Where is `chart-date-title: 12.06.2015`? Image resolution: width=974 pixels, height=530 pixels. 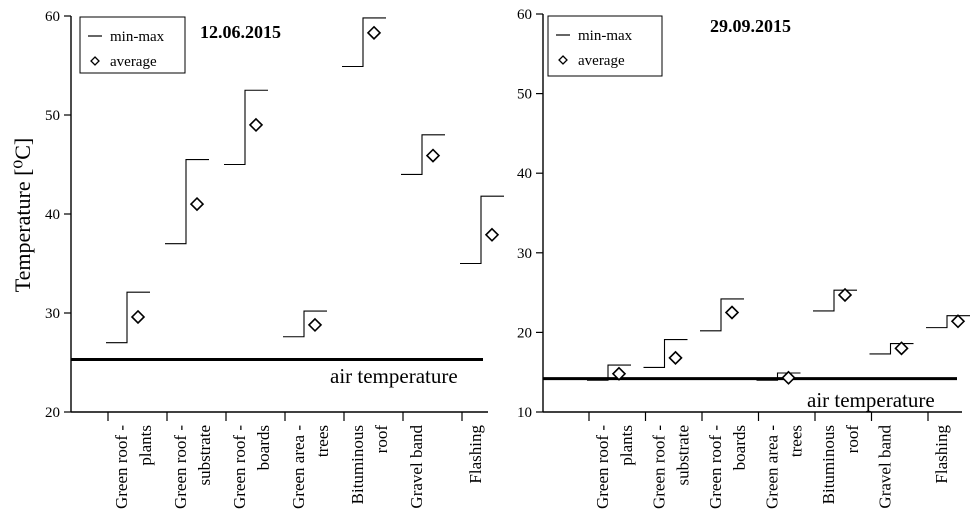 chart-date-title: 12.06.2015 is located at coordinates (240, 32).